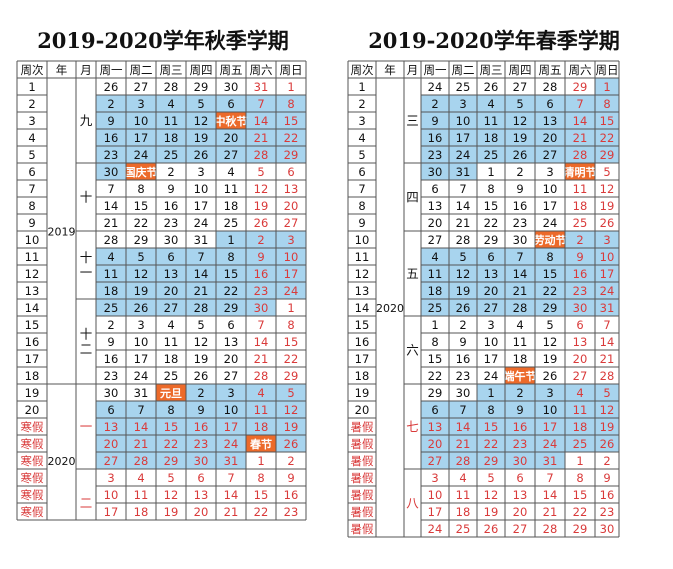 Image resolution: width=673 pixels, height=569 pixels. I want to click on week-number: 5, so click(361, 155).